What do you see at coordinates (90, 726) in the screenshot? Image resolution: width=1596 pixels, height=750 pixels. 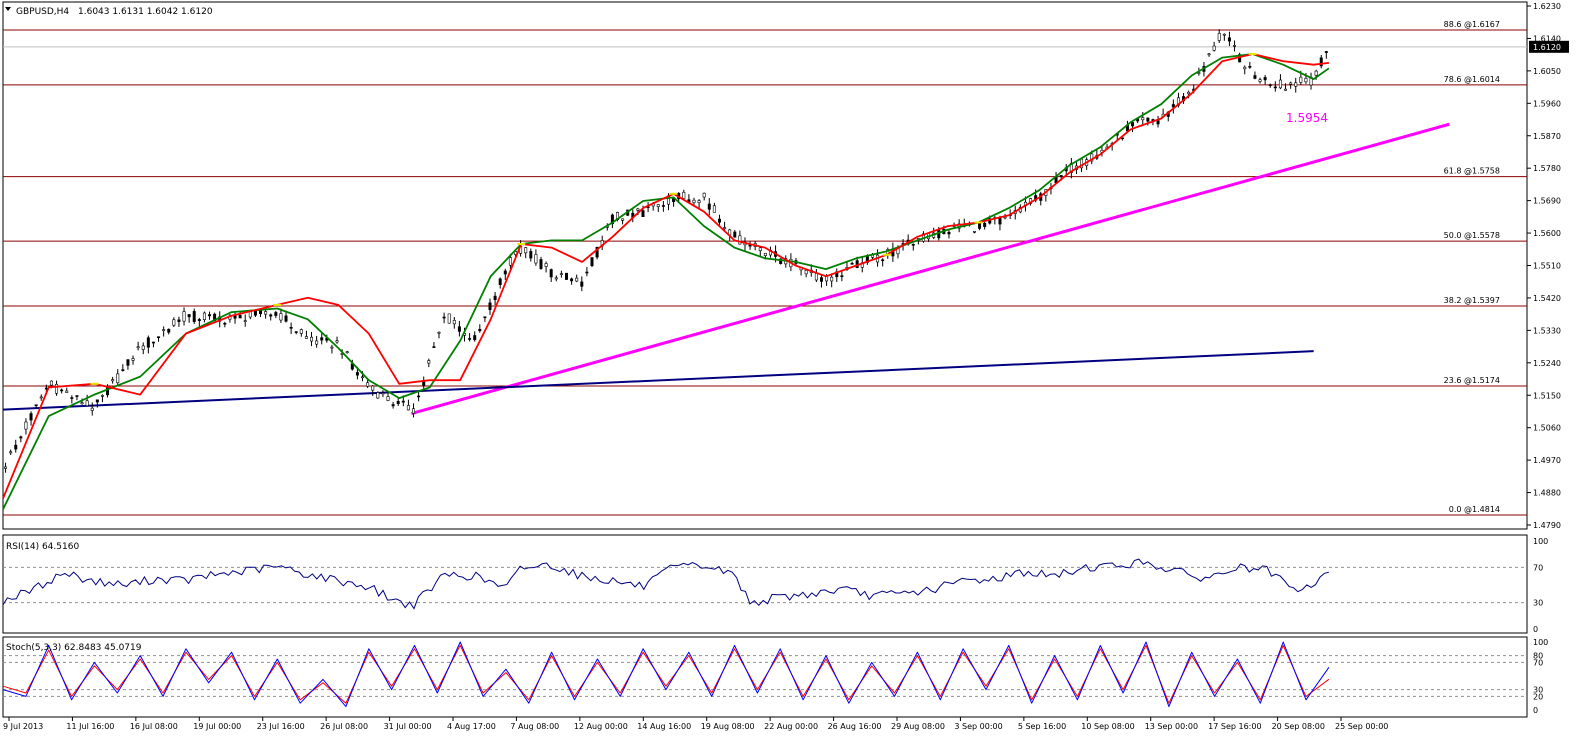 I see `date-tick-label: 11 Jul 16:00` at bounding box center [90, 726].